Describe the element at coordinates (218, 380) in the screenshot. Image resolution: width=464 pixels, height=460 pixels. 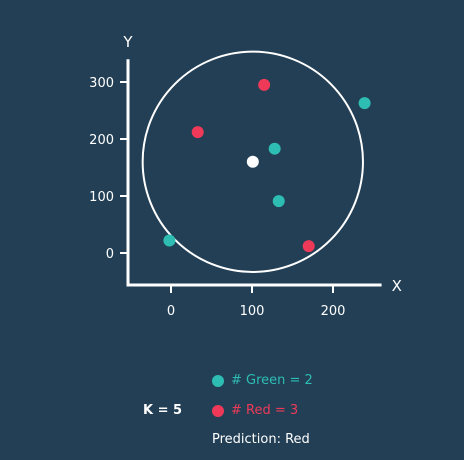
I see `green-dot-icon` at that location.